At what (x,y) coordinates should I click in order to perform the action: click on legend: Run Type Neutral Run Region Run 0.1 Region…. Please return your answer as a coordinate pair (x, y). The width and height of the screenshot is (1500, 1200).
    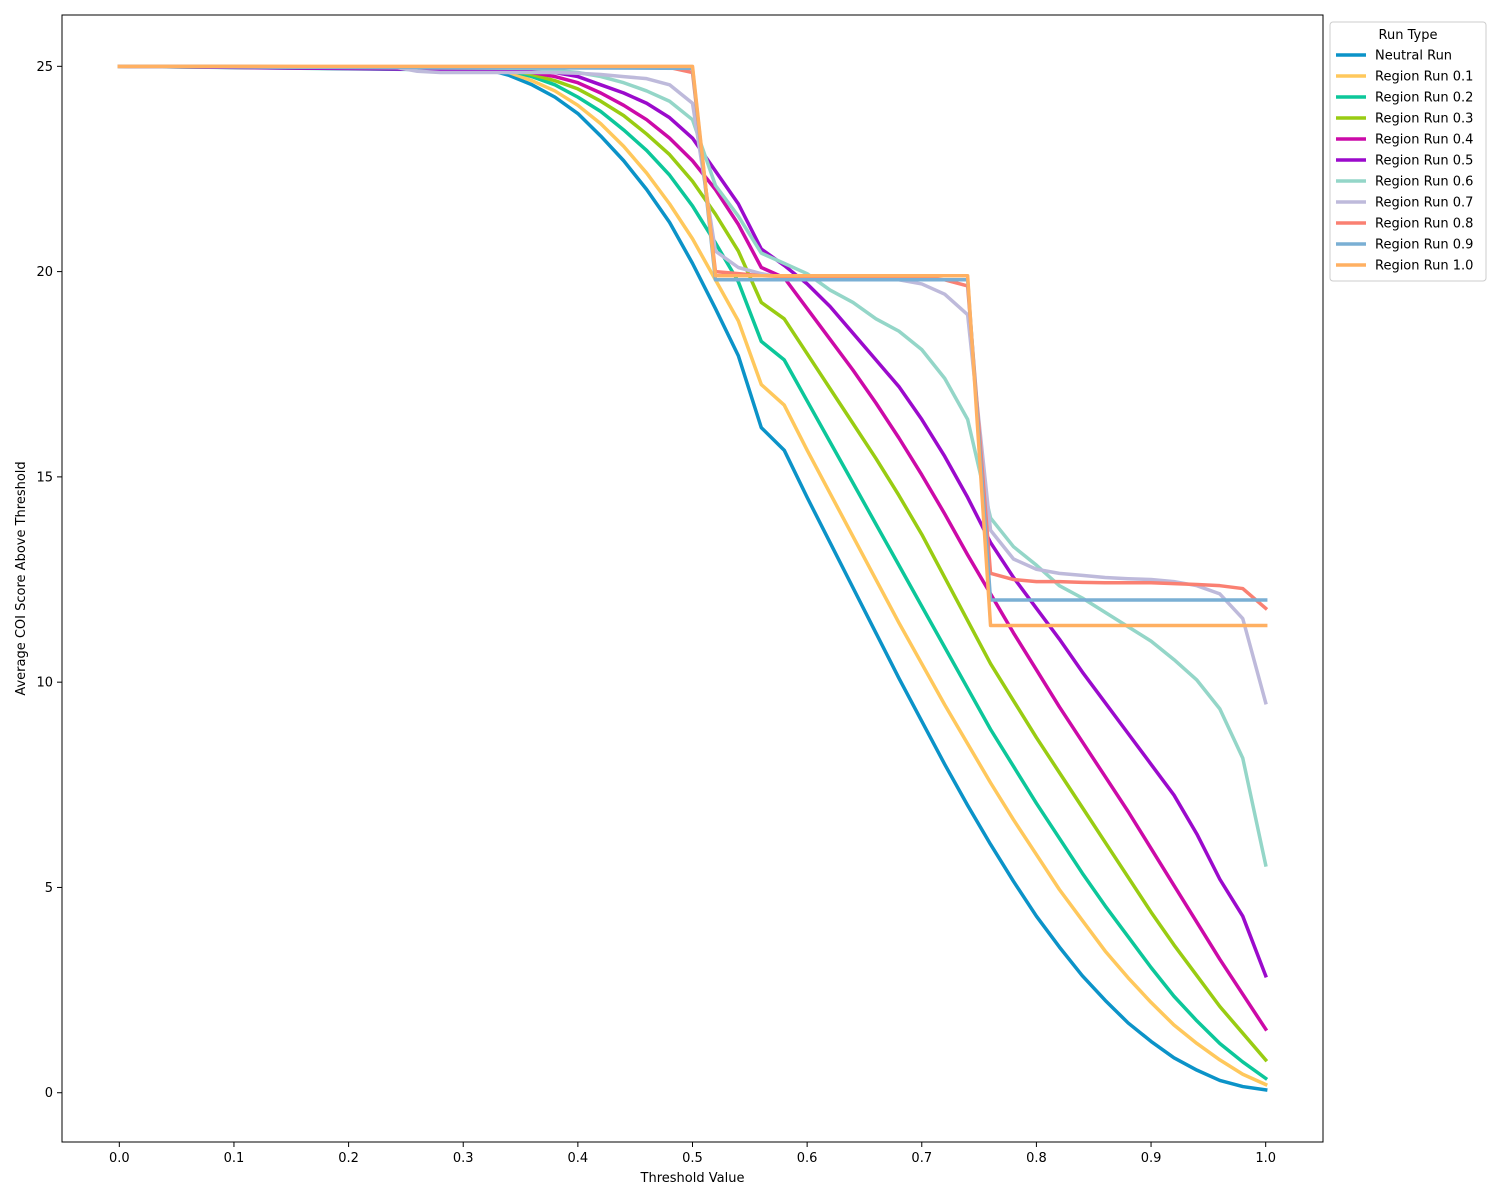
    Looking at the image, I should click on (1408, 151).